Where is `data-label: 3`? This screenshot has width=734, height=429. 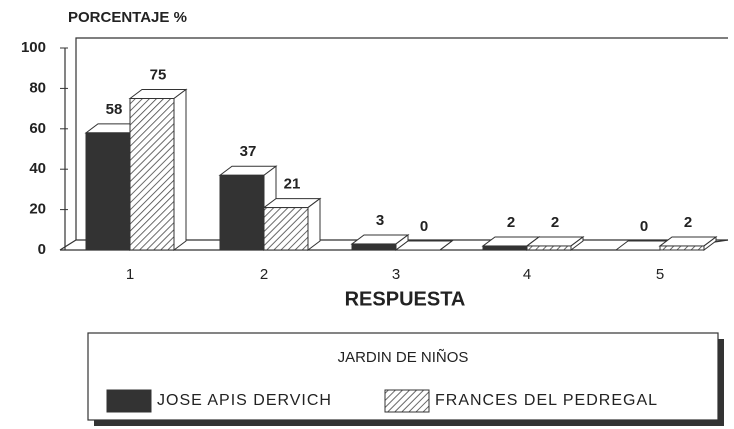 data-label: 3 is located at coordinates (380, 220).